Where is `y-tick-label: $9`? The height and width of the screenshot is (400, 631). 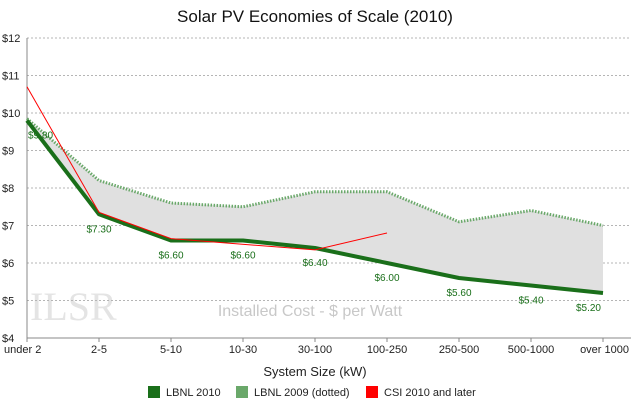 y-tick-label: $9 is located at coordinates (8, 152).